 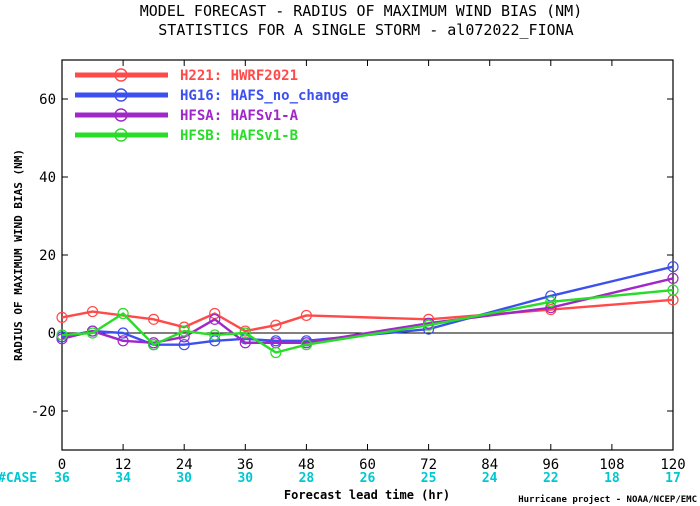 What do you see at coordinates (489, 465) in the screenshot?
I see `x-tick-label: 84` at bounding box center [489, 465].